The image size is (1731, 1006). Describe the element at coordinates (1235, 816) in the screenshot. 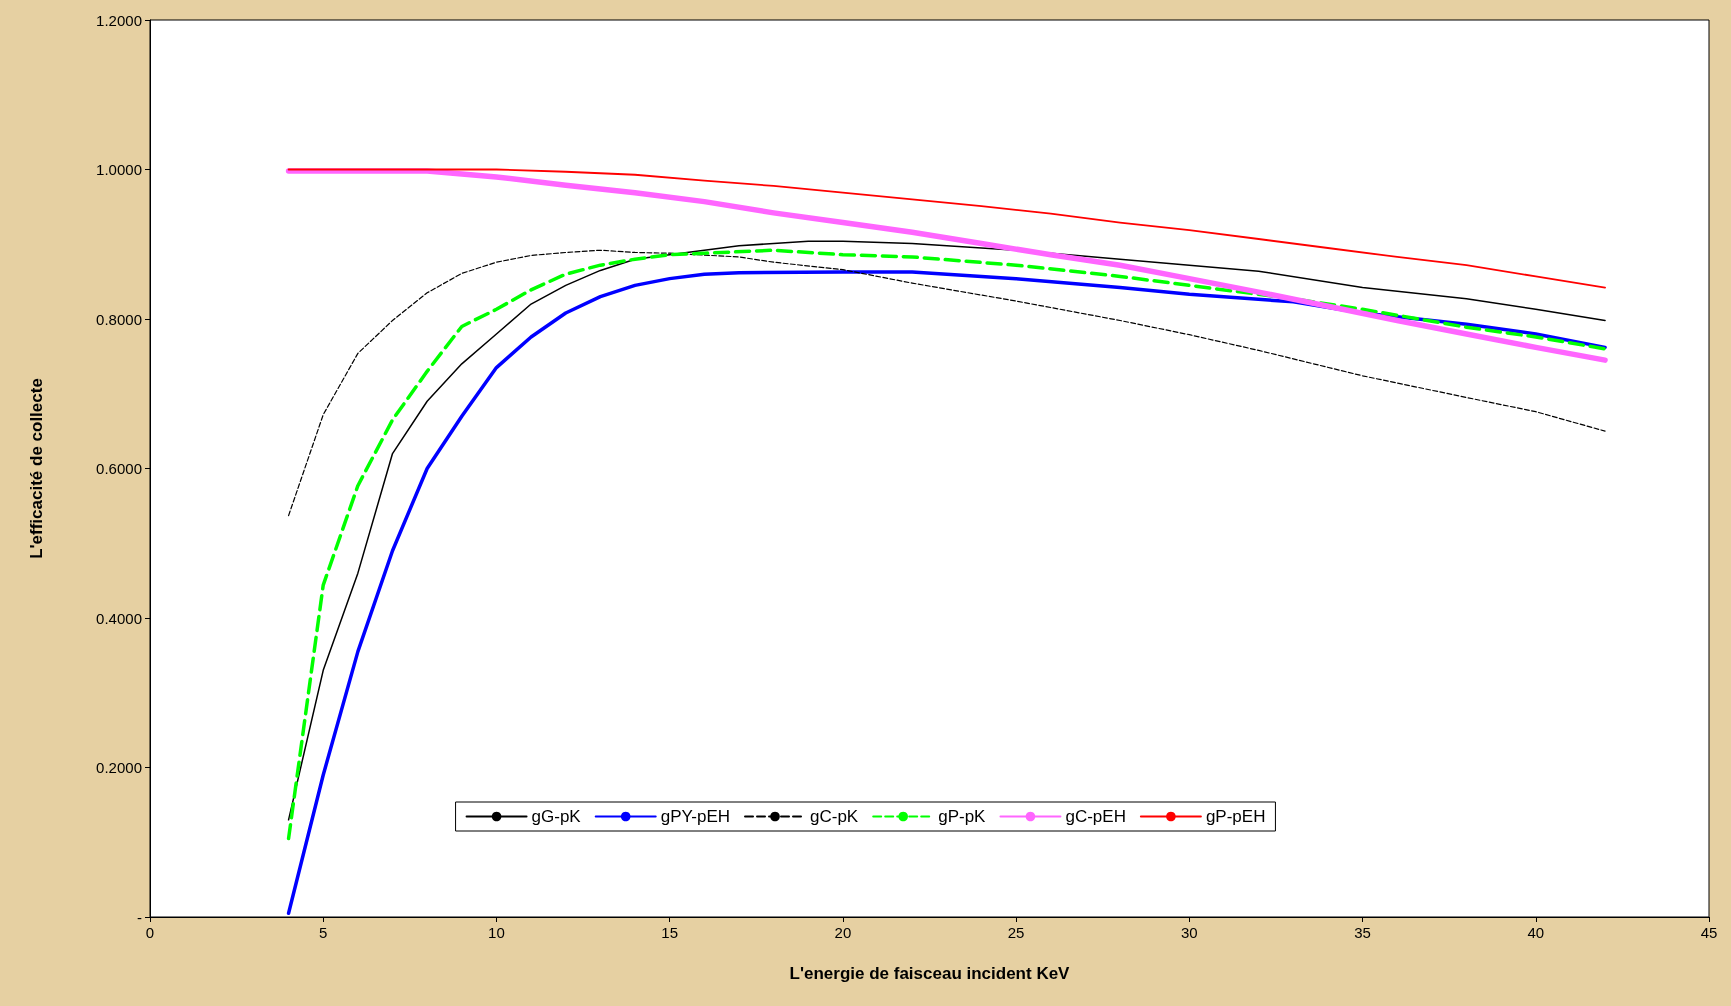

I see `legend-label: gP-pEH` at that location.